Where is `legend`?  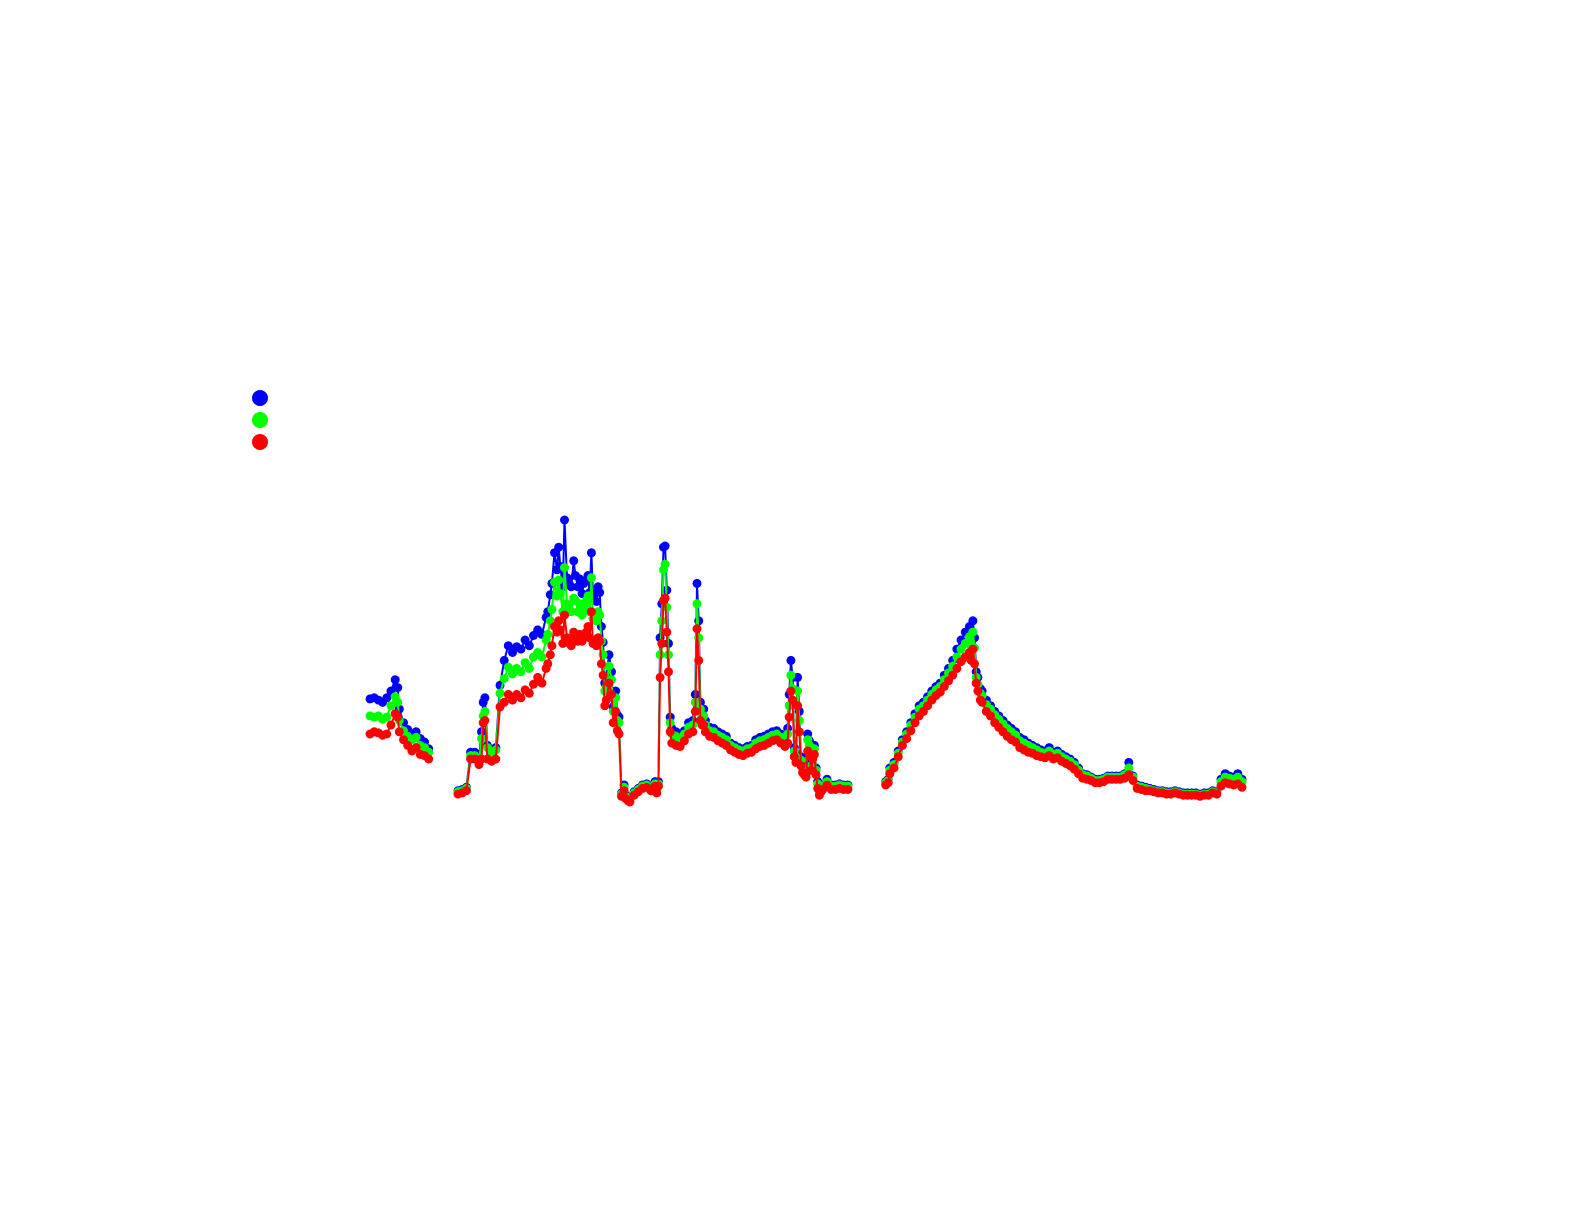 legend is located at coordinates (260, 420).